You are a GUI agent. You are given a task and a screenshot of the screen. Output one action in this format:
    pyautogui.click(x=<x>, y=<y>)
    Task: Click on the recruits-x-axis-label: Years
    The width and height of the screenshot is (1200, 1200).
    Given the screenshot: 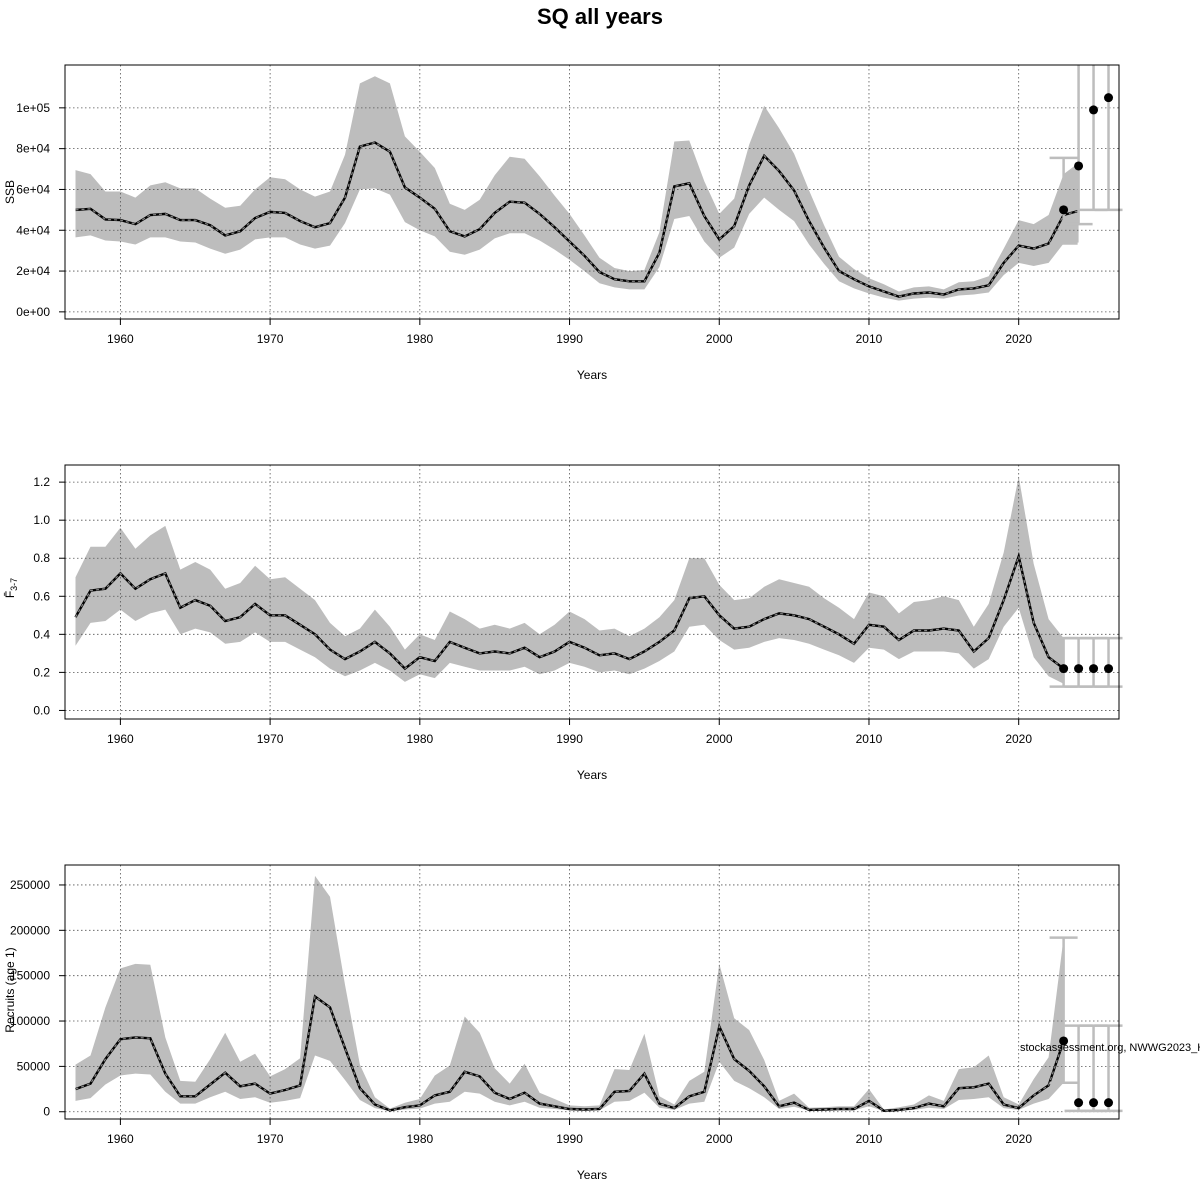 What is the action you would take?
    pyautogui.click(x=592, y=1175)
    